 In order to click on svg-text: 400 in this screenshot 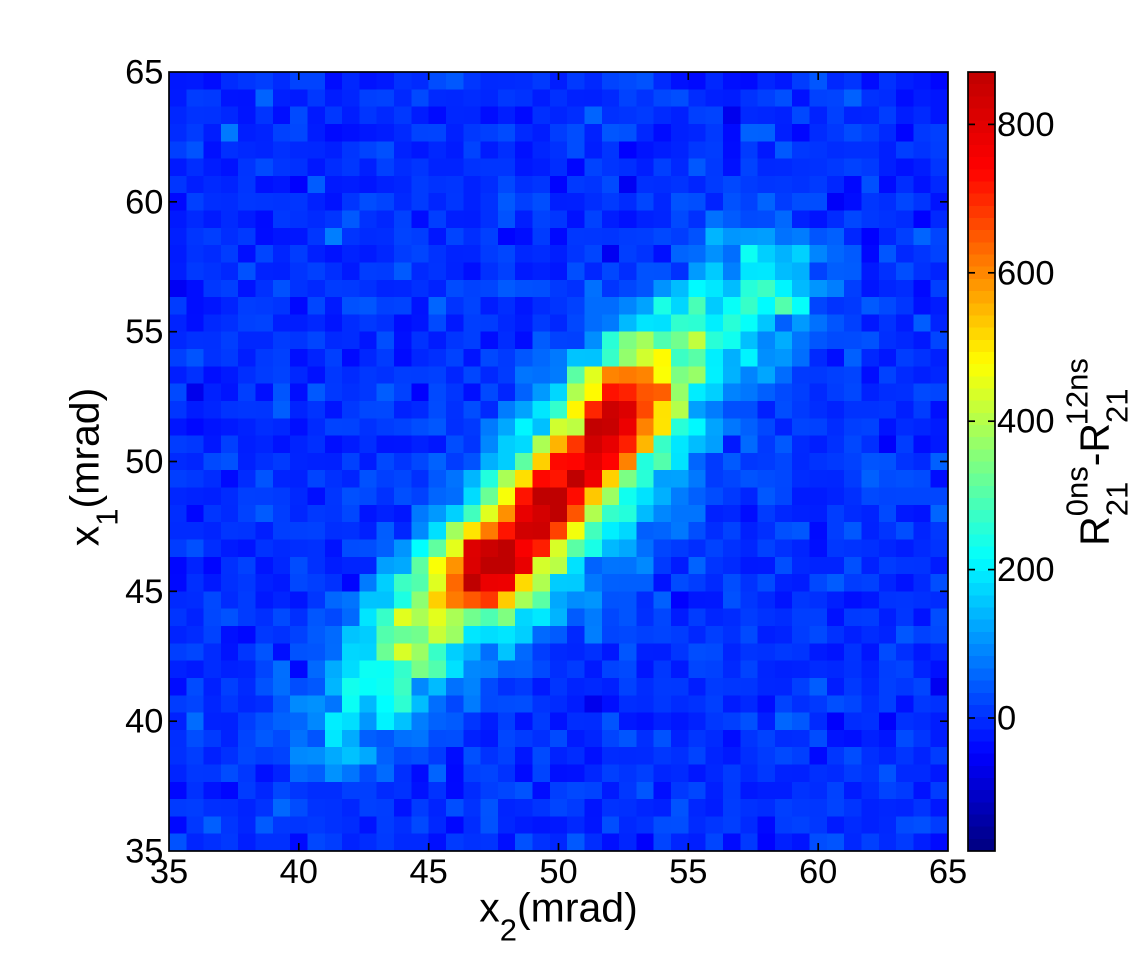, I will do `click(1026, 422)`.